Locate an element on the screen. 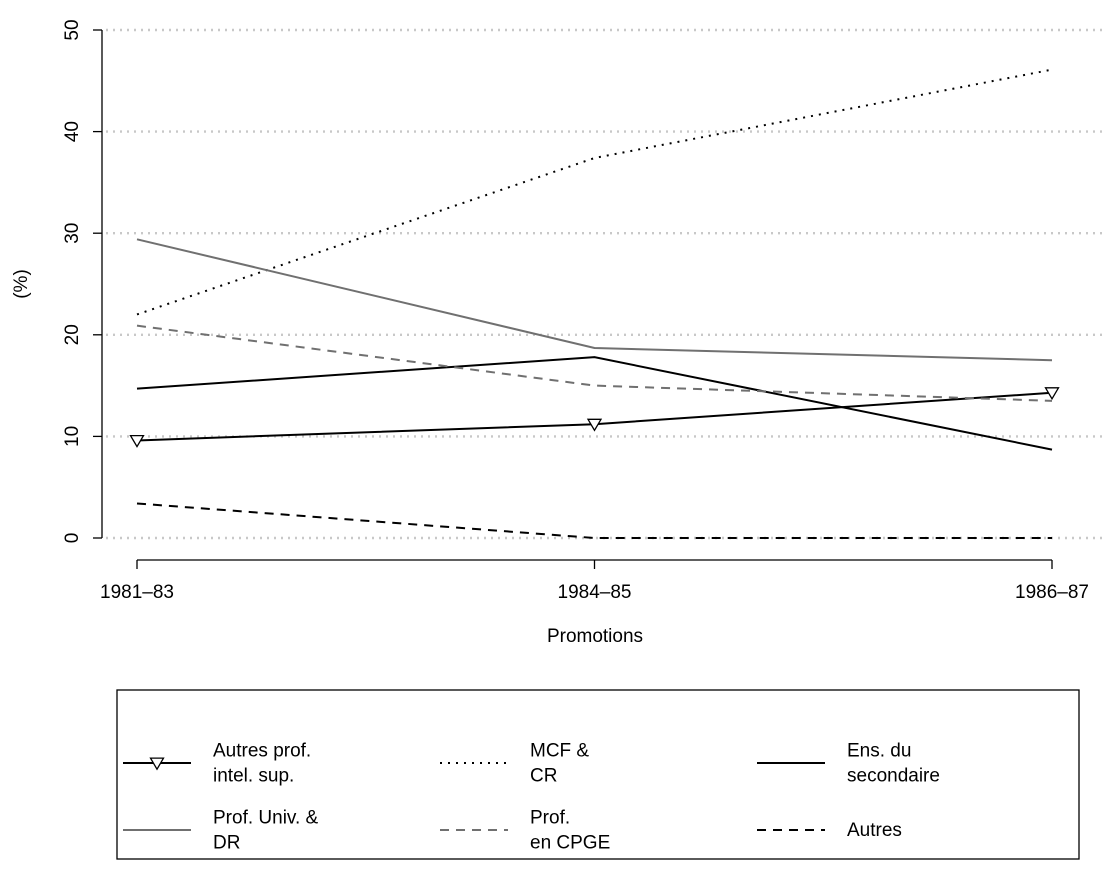 This screenshot has height=869, width=1103. y-tick-label: 50 is located at coordinates (72, 29).